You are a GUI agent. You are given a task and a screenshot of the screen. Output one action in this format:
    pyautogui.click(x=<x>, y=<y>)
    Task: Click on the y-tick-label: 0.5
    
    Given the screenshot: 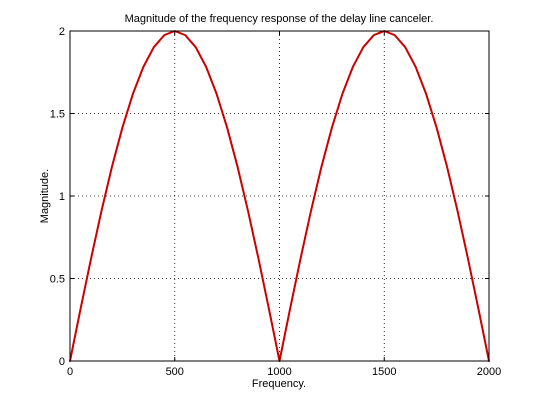 What is the action you would take?
    pyautogui.click(x=57, y=280)
    